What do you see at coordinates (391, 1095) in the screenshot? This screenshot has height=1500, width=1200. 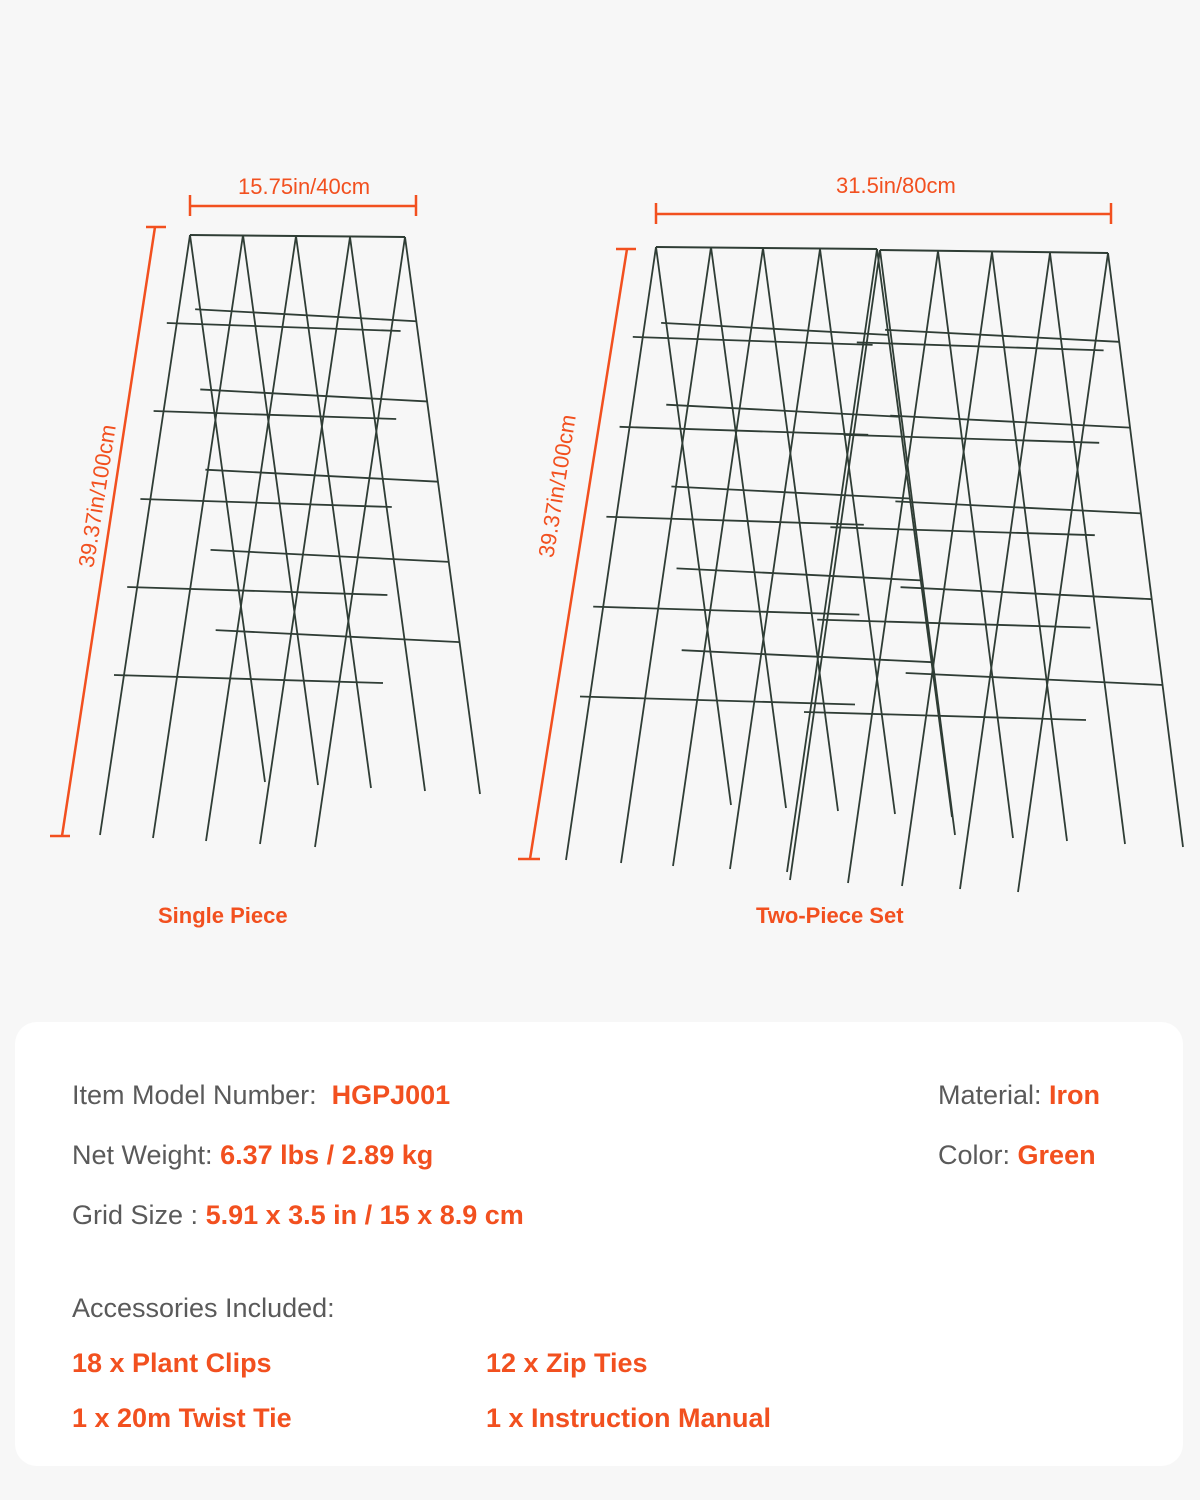 I see `model-number-value: HGPJ001` at bounding box center [391, 1095].